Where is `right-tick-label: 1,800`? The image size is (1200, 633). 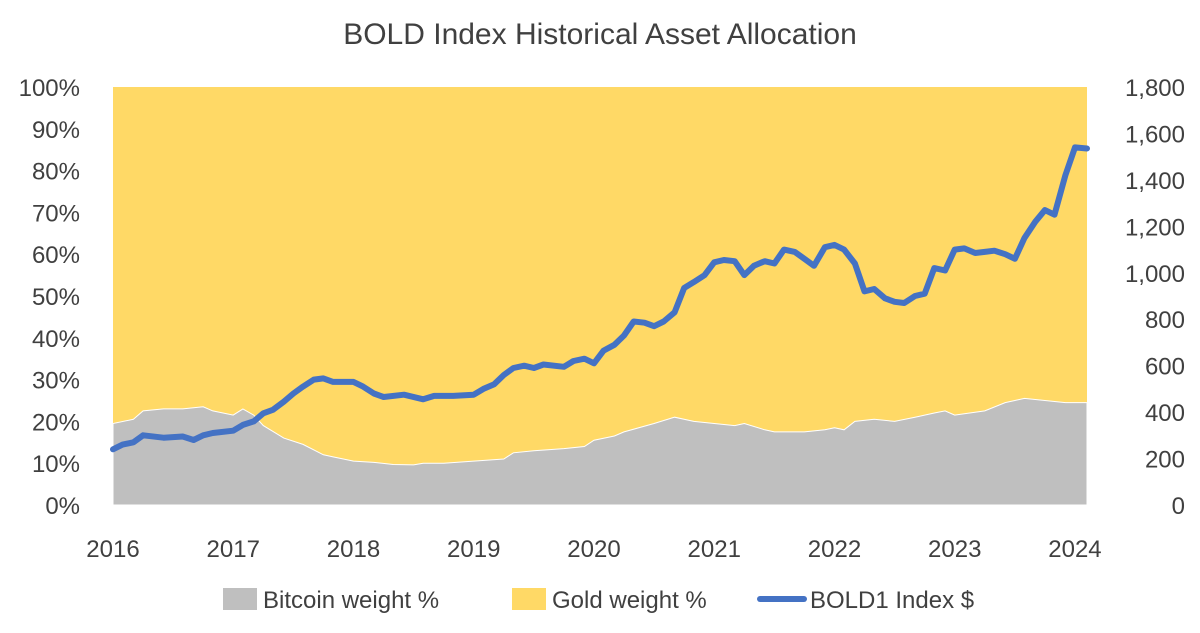
right-tick-label: 1,800 is located at coordinates (1155, 88).